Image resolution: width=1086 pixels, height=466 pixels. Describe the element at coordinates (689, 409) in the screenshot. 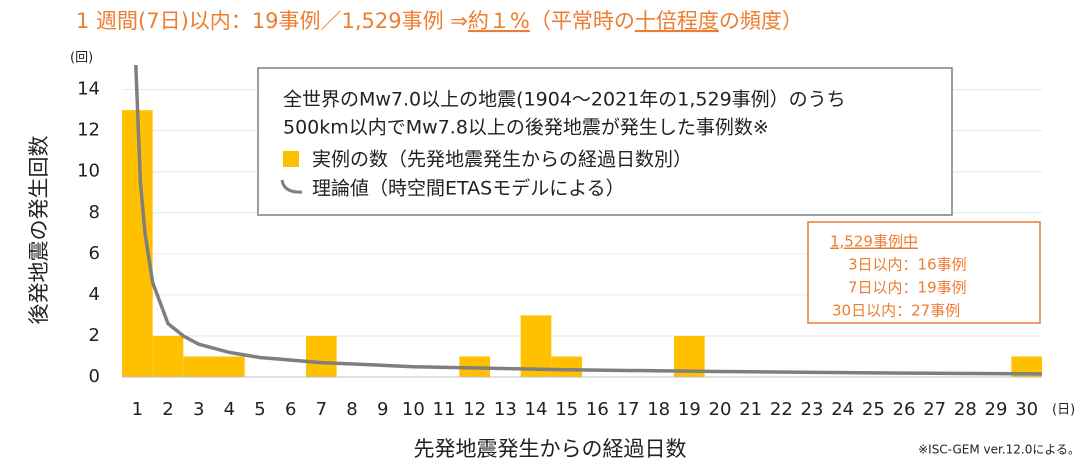

I see `x-tick-label: 19` at that location.